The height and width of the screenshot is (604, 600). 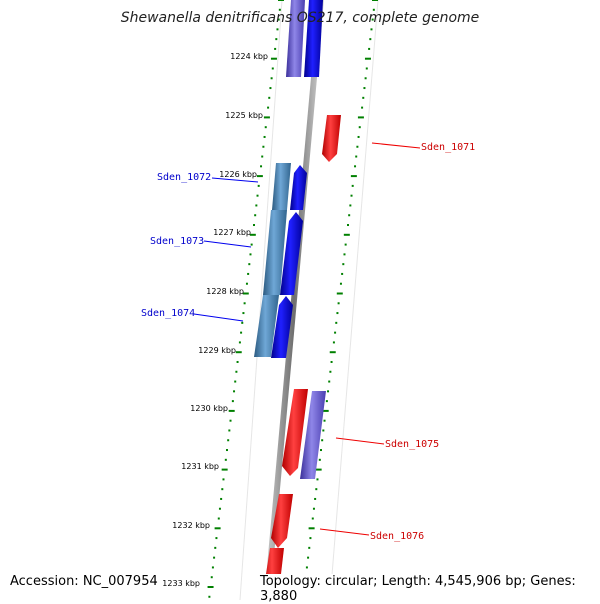 What do you see at coordinates (313, 38) in the screenshot?
I see `gene-block-top-blue` at bounding box center [313, 38].